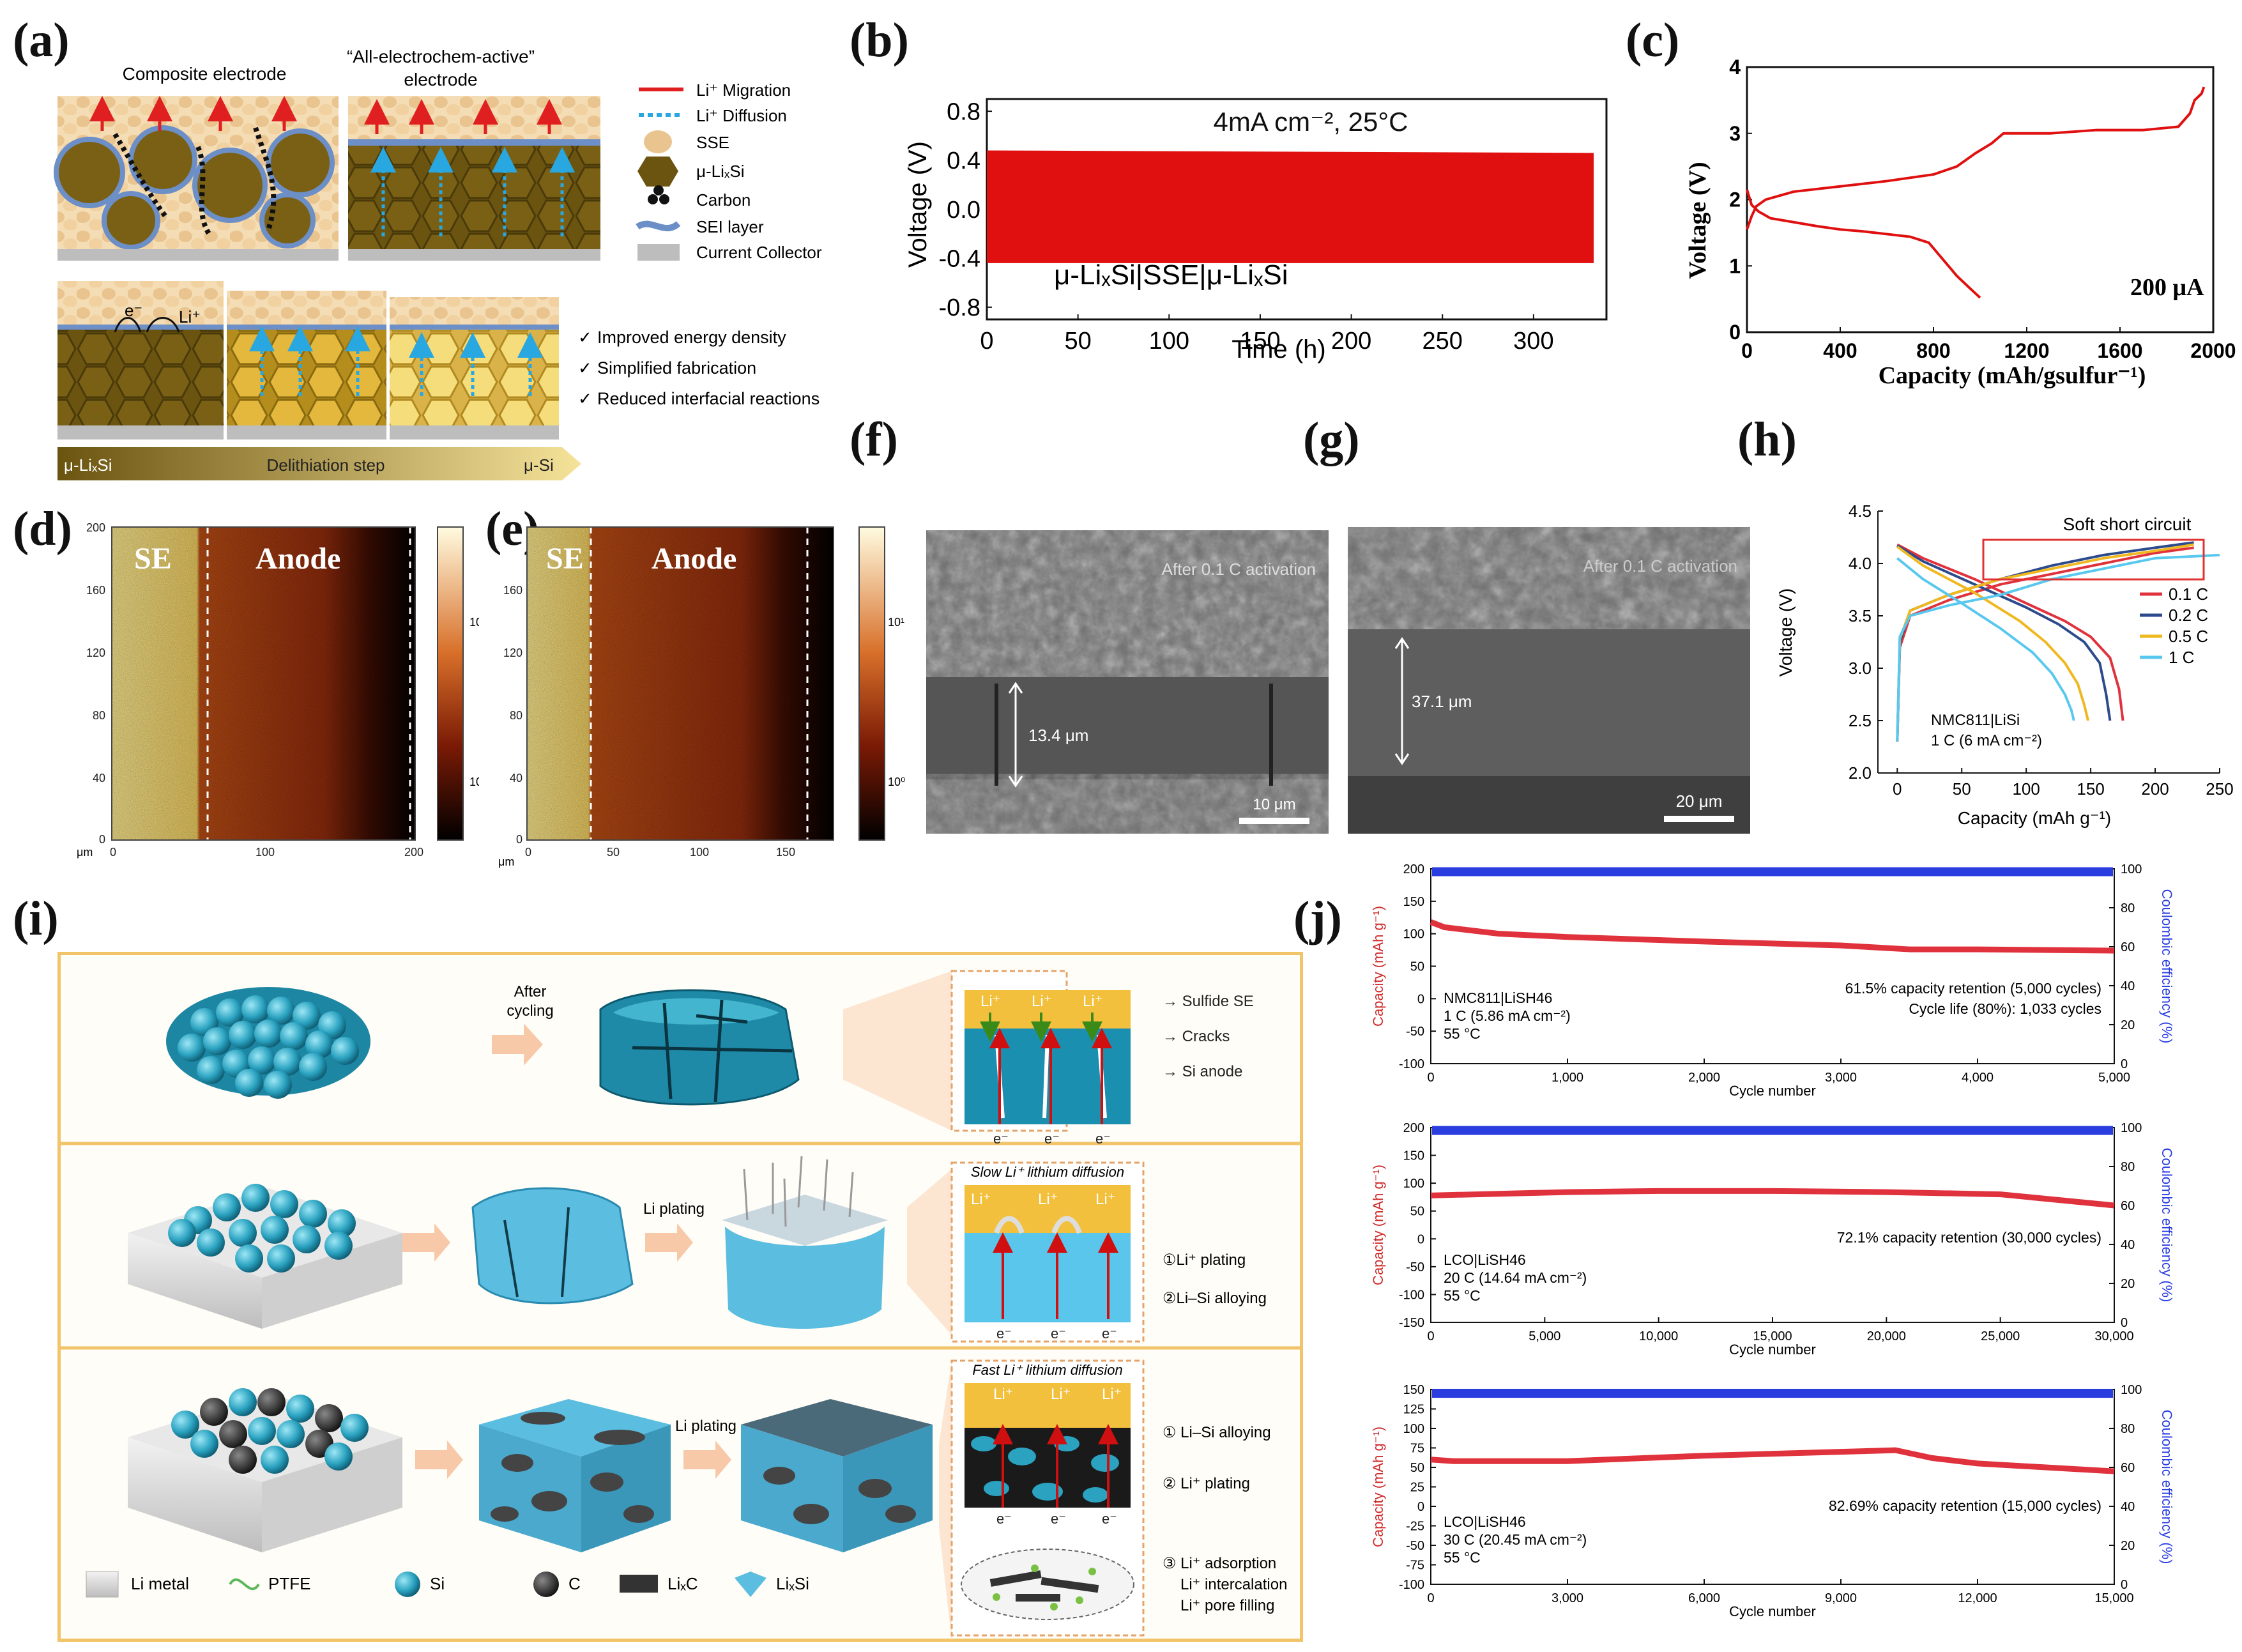 Image resolution: width=2242 pixels, height=1652 pixels. Describe the element at coordinates (1462, 1295) in the screenshot. I see `j2-cell-2: 55 °C` at that location.